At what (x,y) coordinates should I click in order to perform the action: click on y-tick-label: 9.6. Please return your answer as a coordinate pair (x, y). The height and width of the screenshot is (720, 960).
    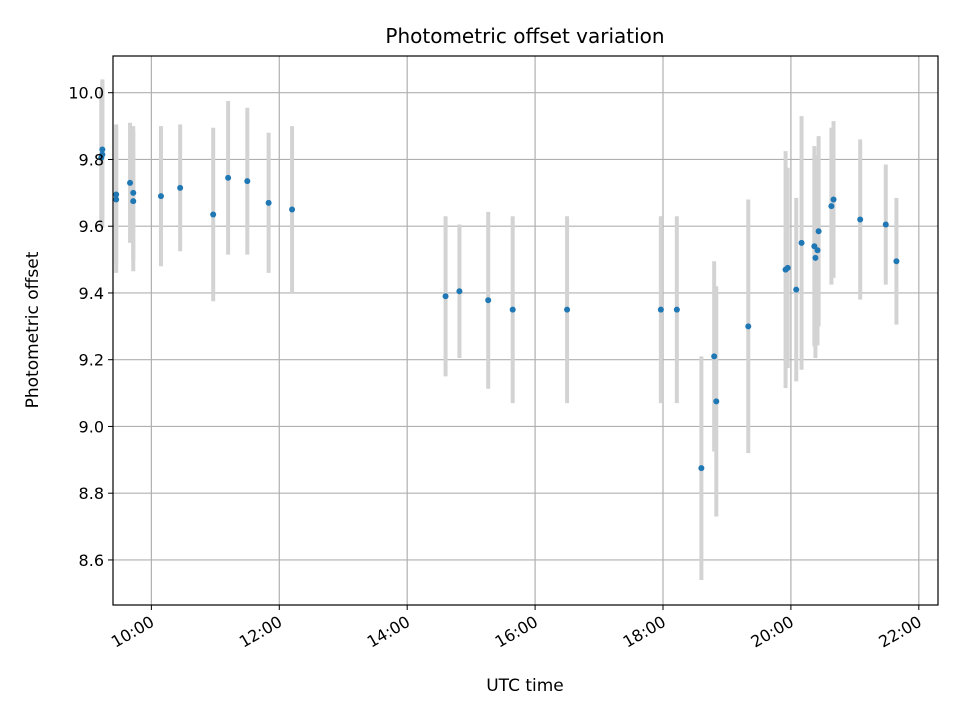
    Looking at the image, I should click on (91, 226).